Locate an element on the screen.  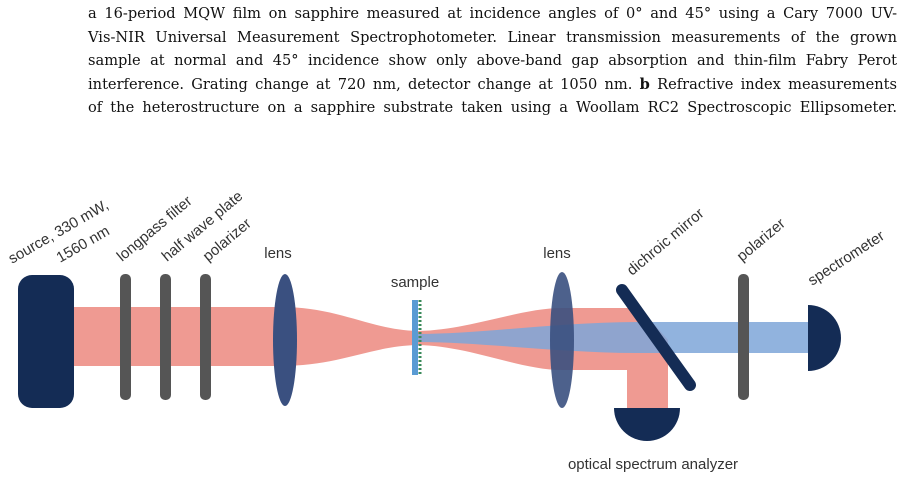
sample is located at coordinates (415, 337).